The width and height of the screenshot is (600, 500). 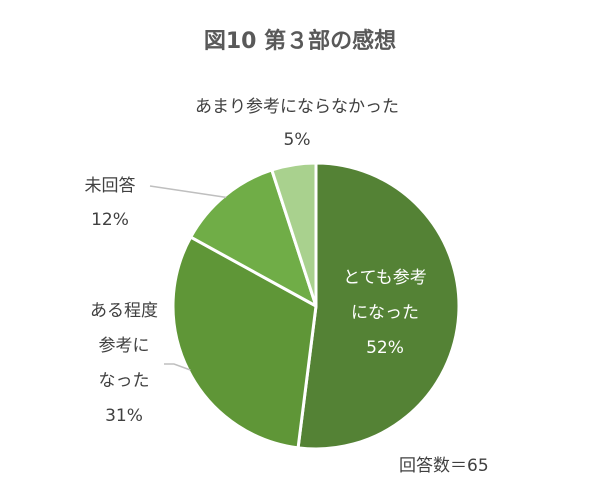 What do you see at coordinates (385, 278) in the screenshot?
I see `slice-label-line: とても参考` at bounding box center [385, 278].